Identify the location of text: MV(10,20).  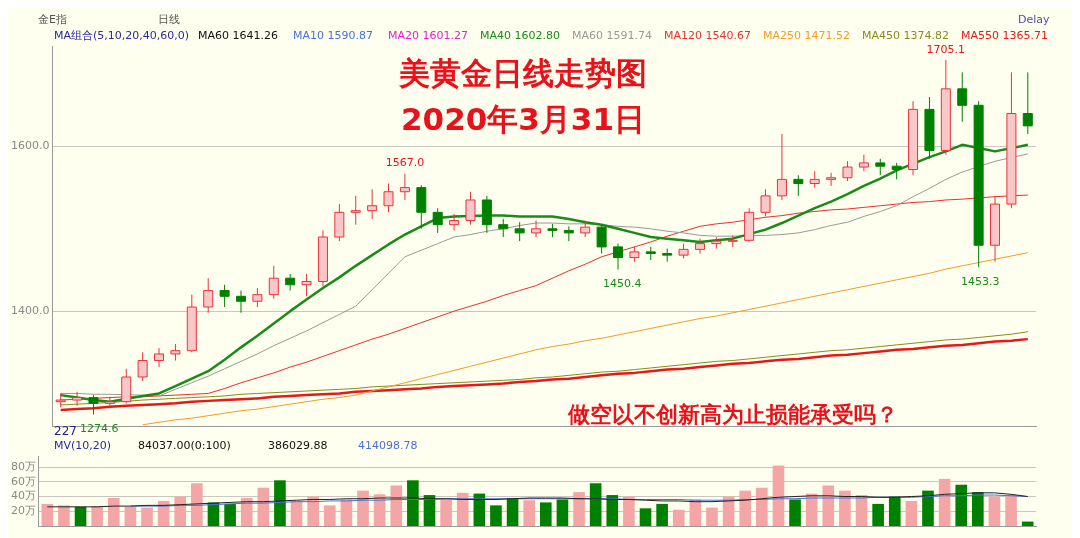
(83, 445).